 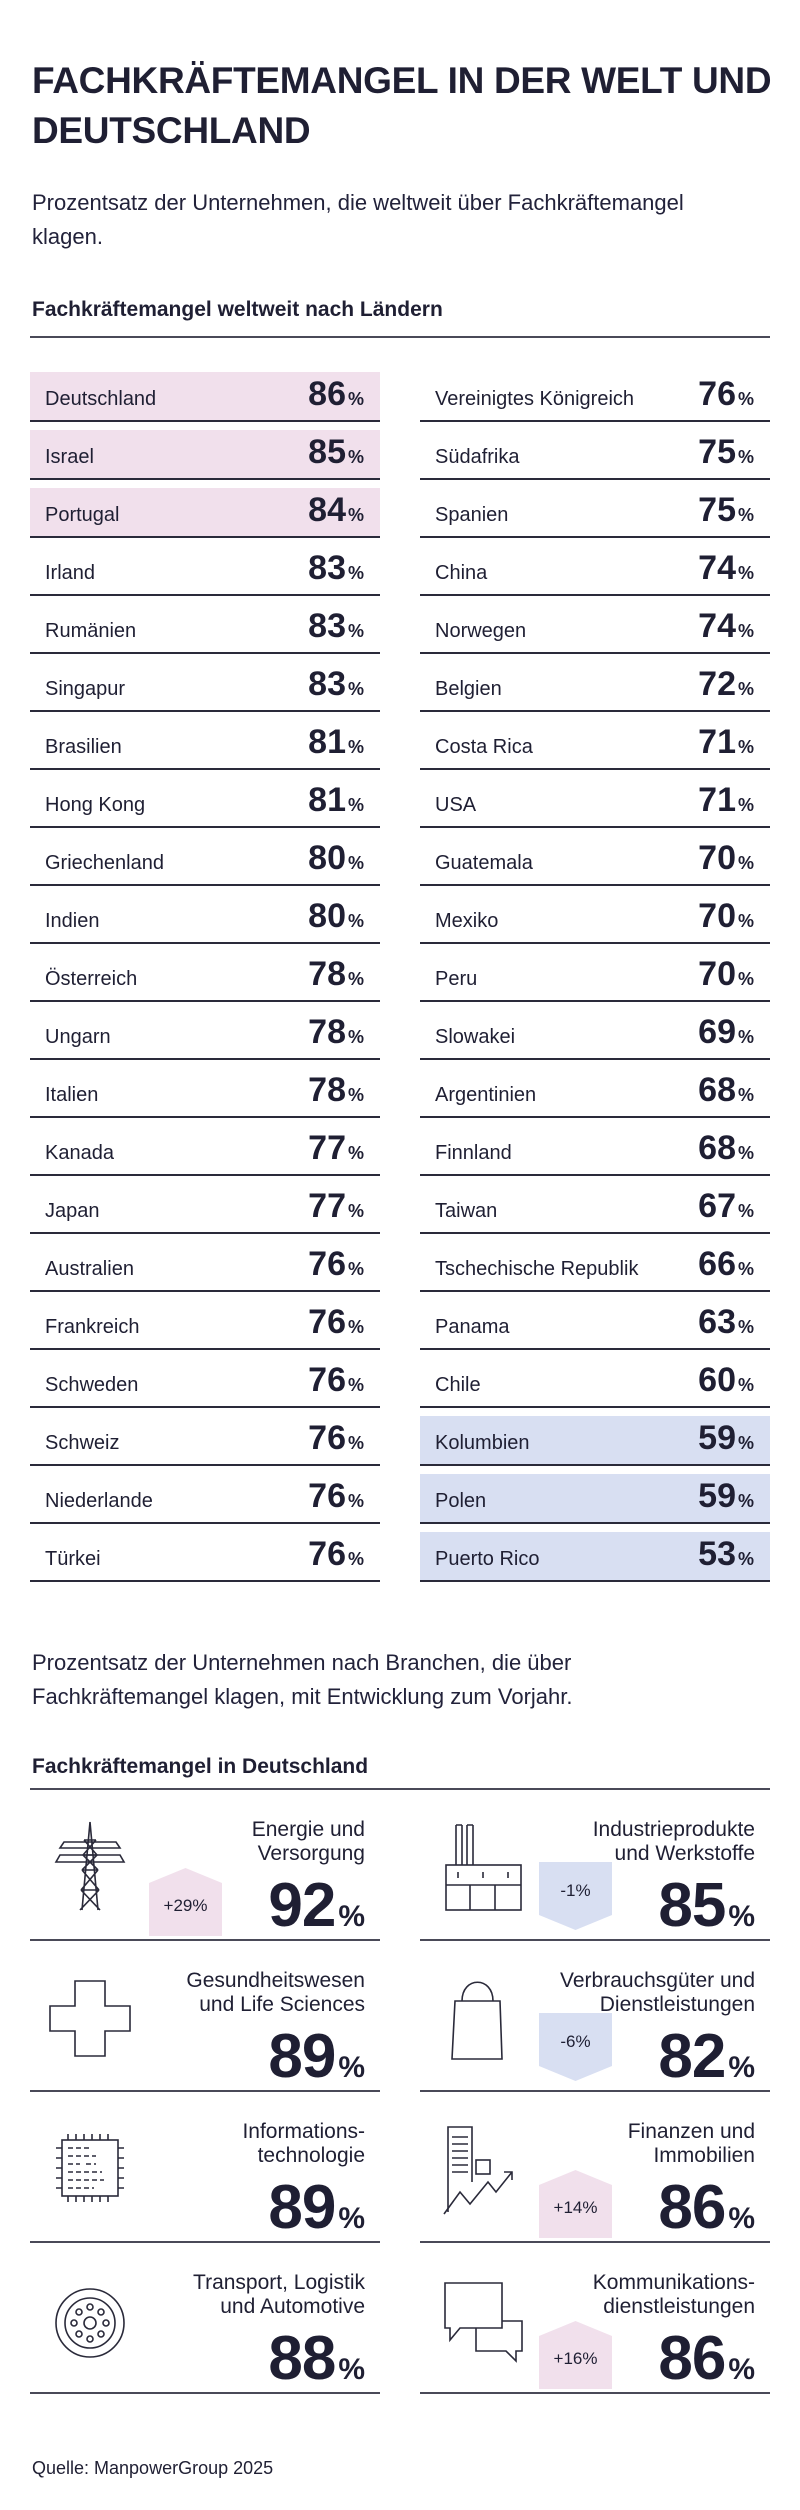 I want to click on country-name: USA, so click(x=456, y=805).